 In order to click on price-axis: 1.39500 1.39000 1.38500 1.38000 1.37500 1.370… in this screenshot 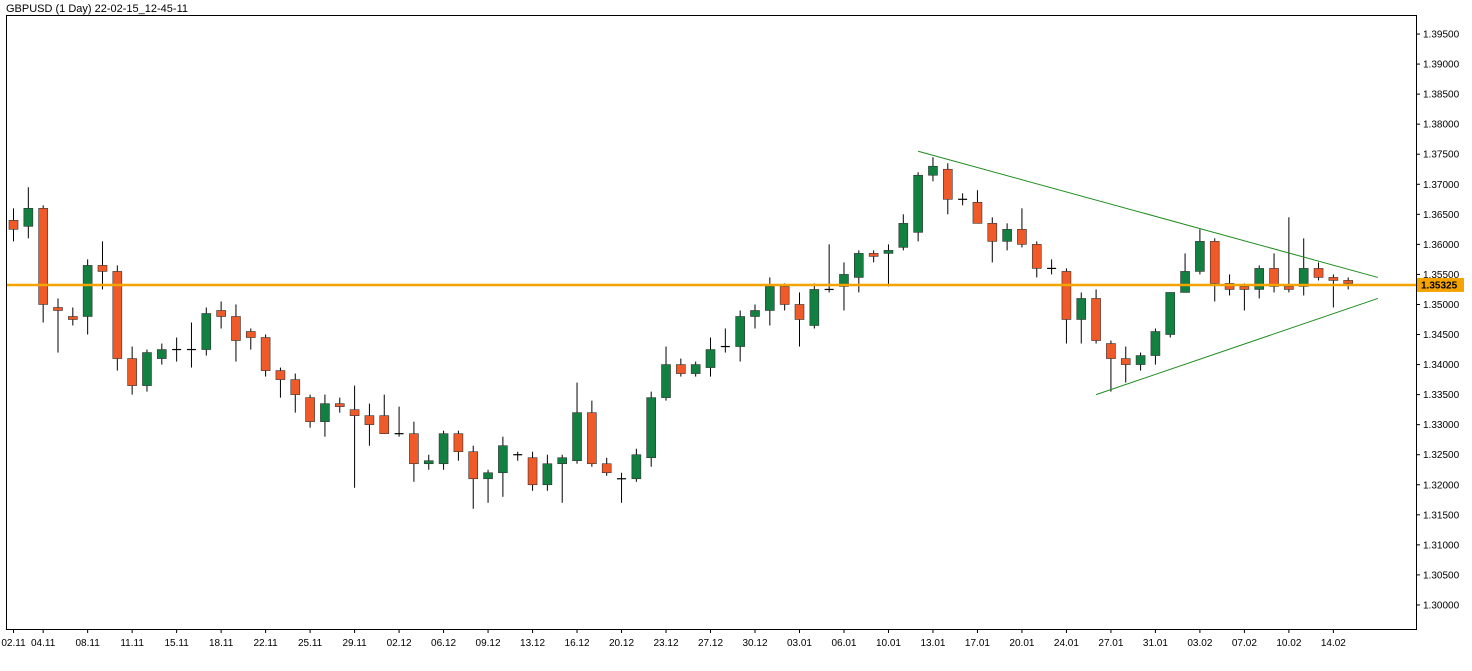, I will do `click(1438, 320)`.